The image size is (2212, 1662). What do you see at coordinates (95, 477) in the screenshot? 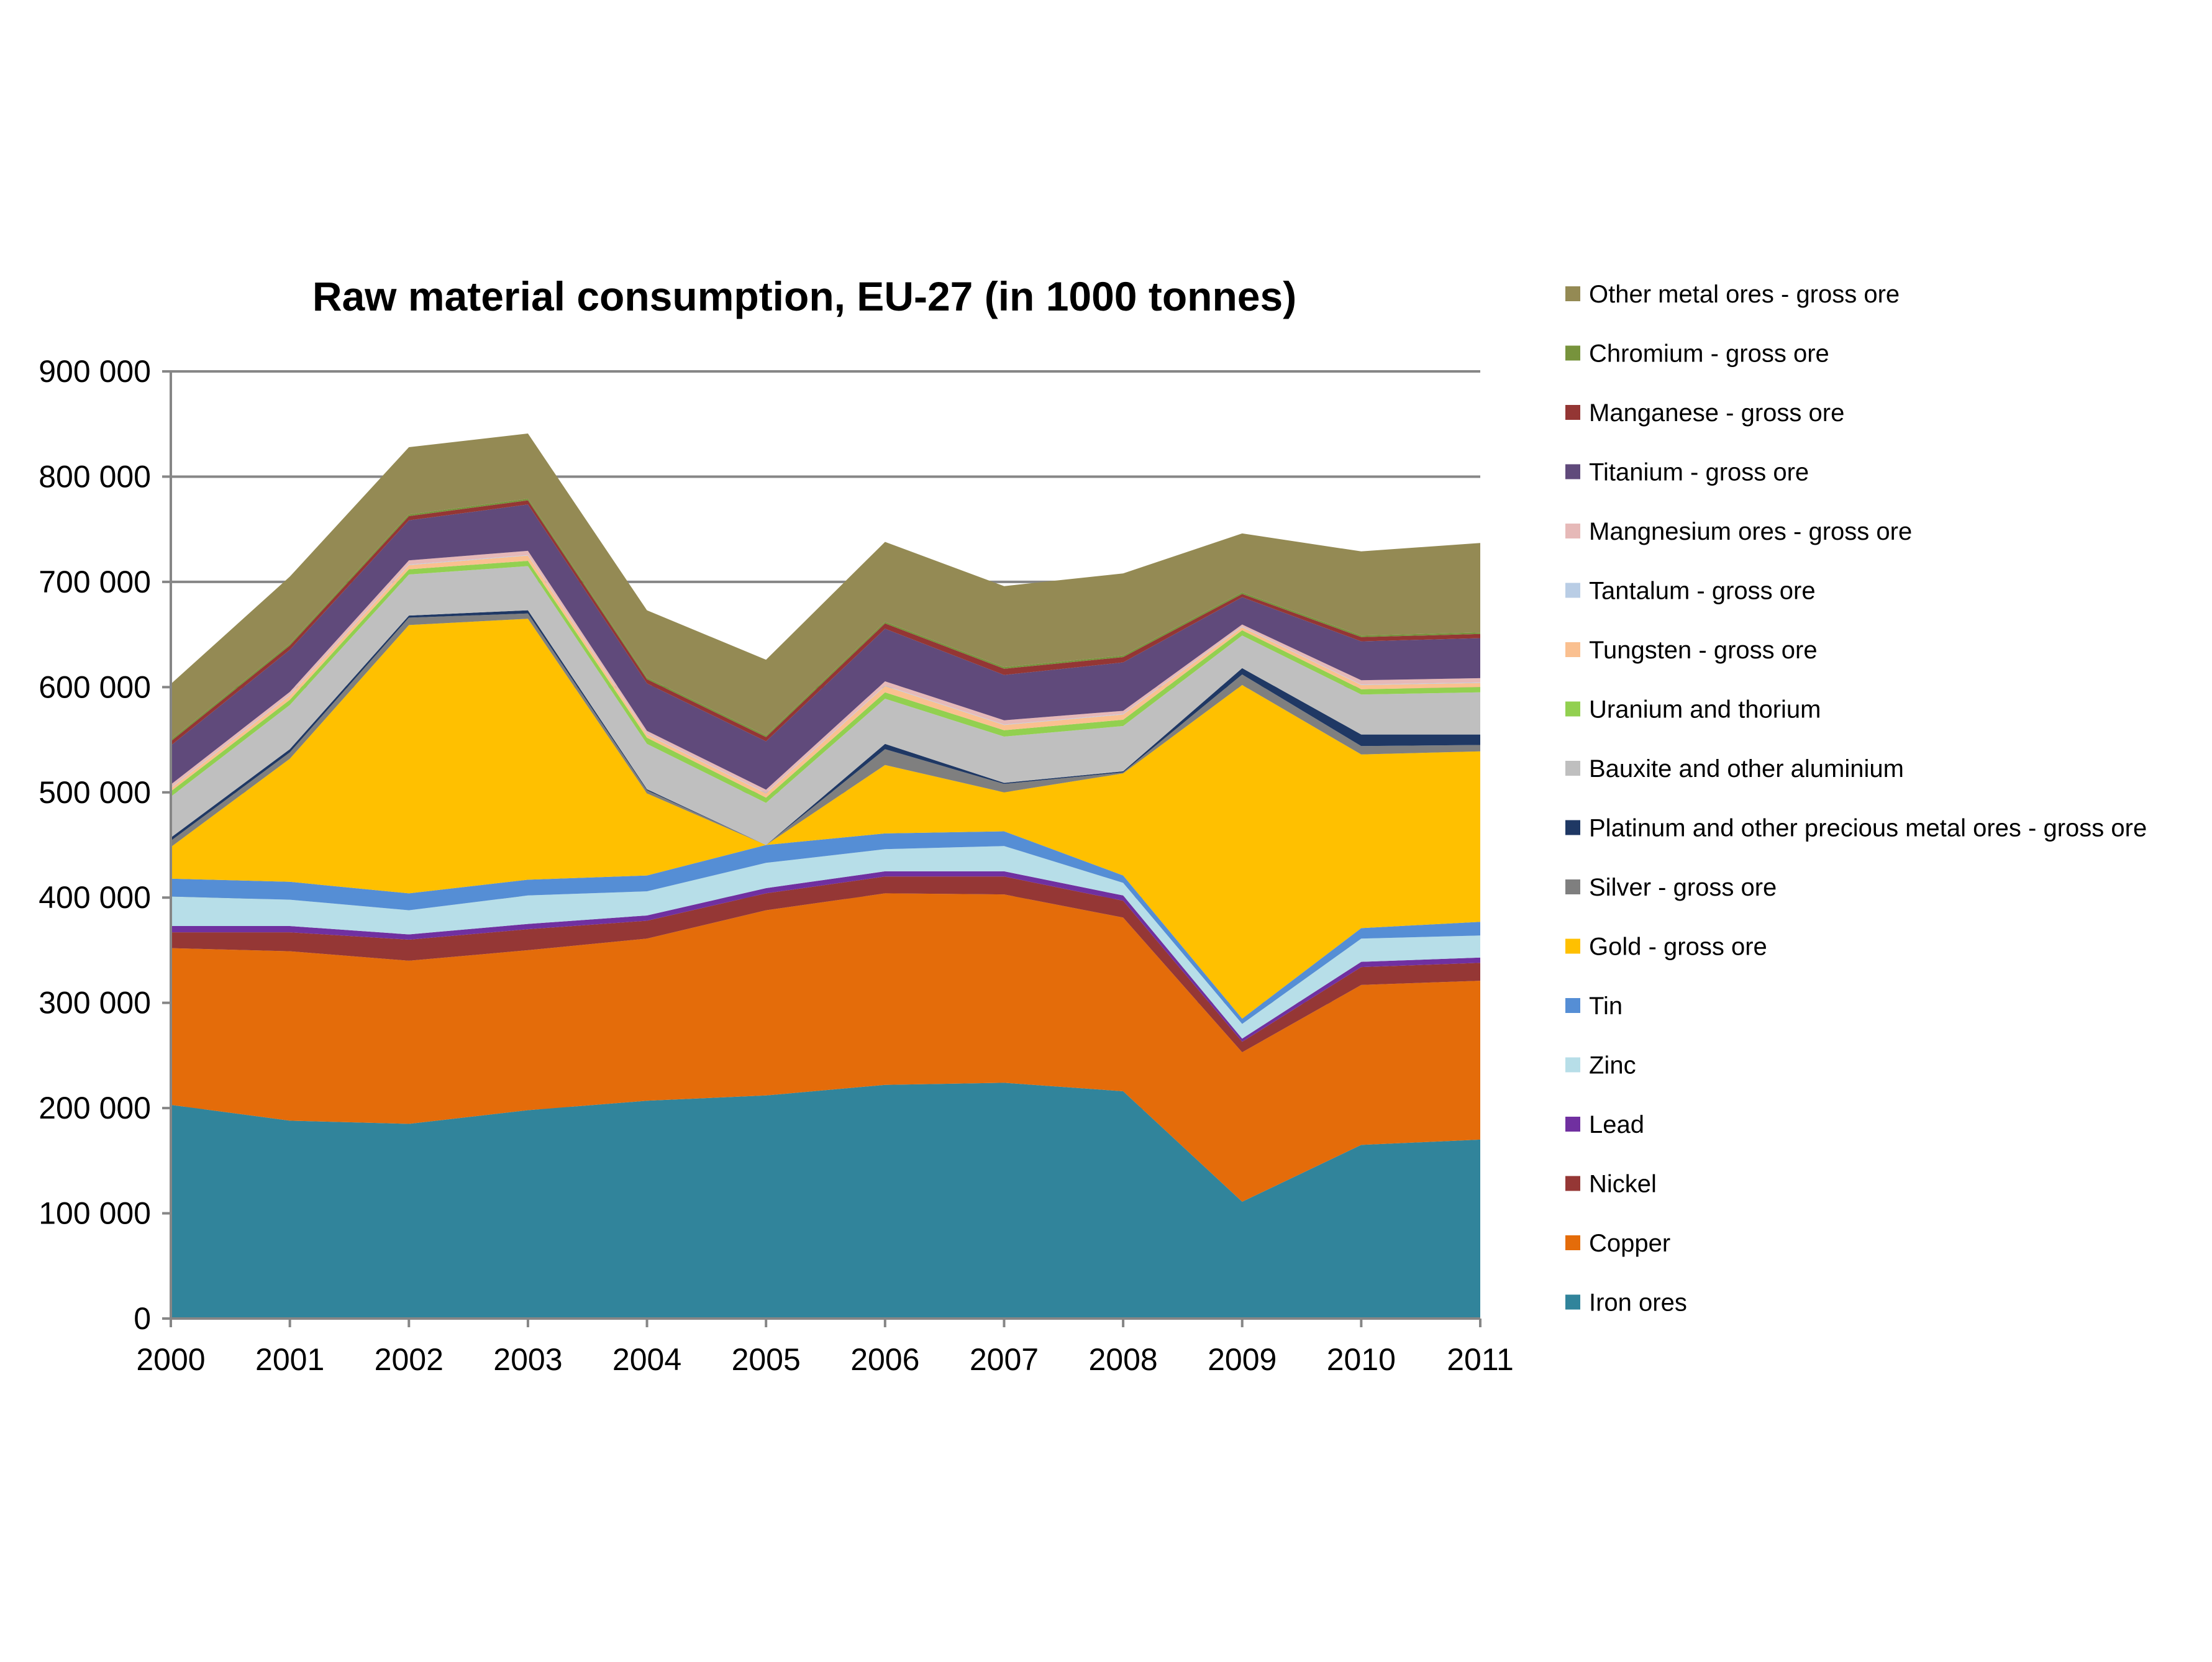
I see `y-tick-label: 800 000` at bounding box center [95, 477].